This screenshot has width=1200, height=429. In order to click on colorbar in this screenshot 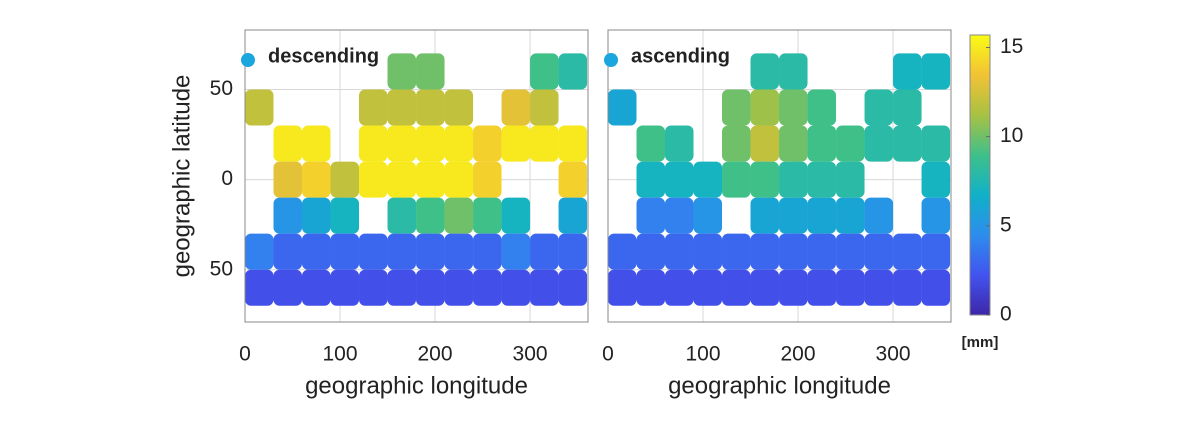, I will do `click(980, 175)`.